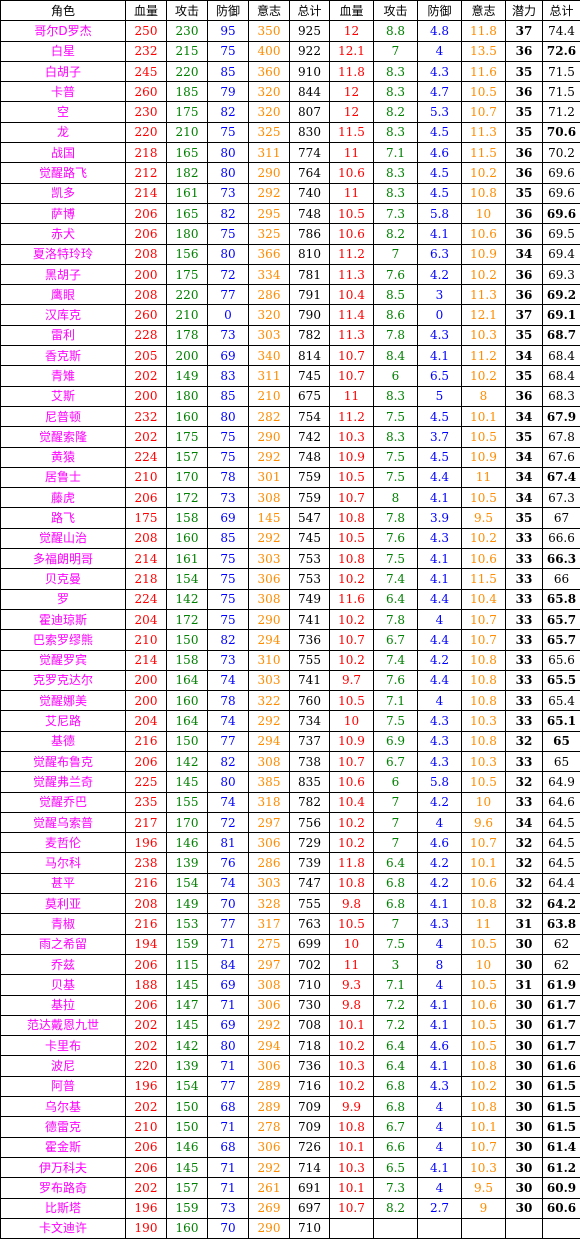  What do you see at coordinates (484, 1086) in the screenshot?
I see `will-growth: 10.2` at bounding box center [484, 1086].